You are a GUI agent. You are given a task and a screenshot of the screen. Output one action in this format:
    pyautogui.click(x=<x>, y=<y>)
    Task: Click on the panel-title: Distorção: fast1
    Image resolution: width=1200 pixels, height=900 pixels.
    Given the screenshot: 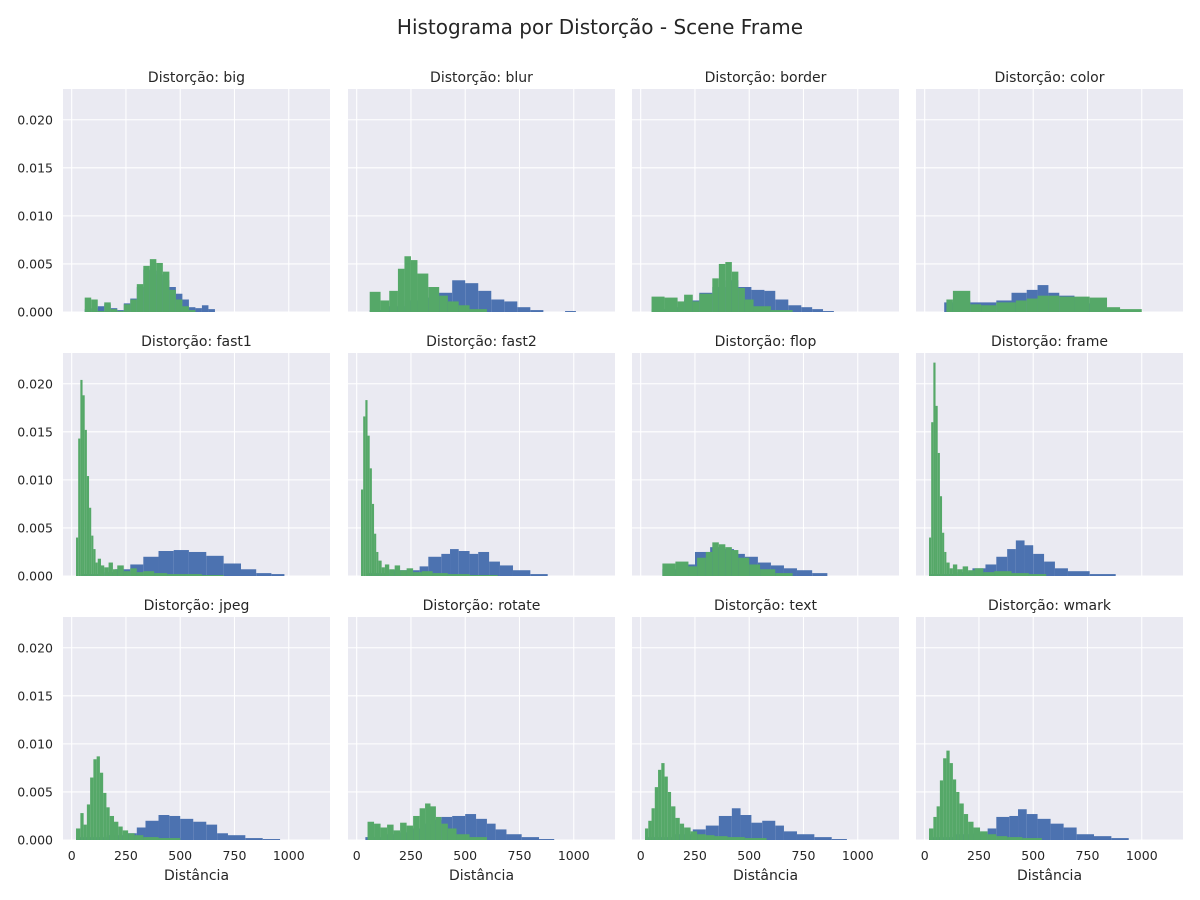 What is the action you would take?
    pyautogui.click(x=196, y=342)
    